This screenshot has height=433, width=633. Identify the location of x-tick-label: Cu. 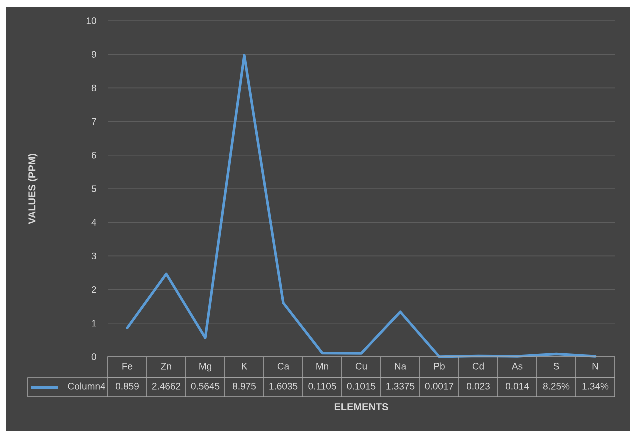
(361, 366).